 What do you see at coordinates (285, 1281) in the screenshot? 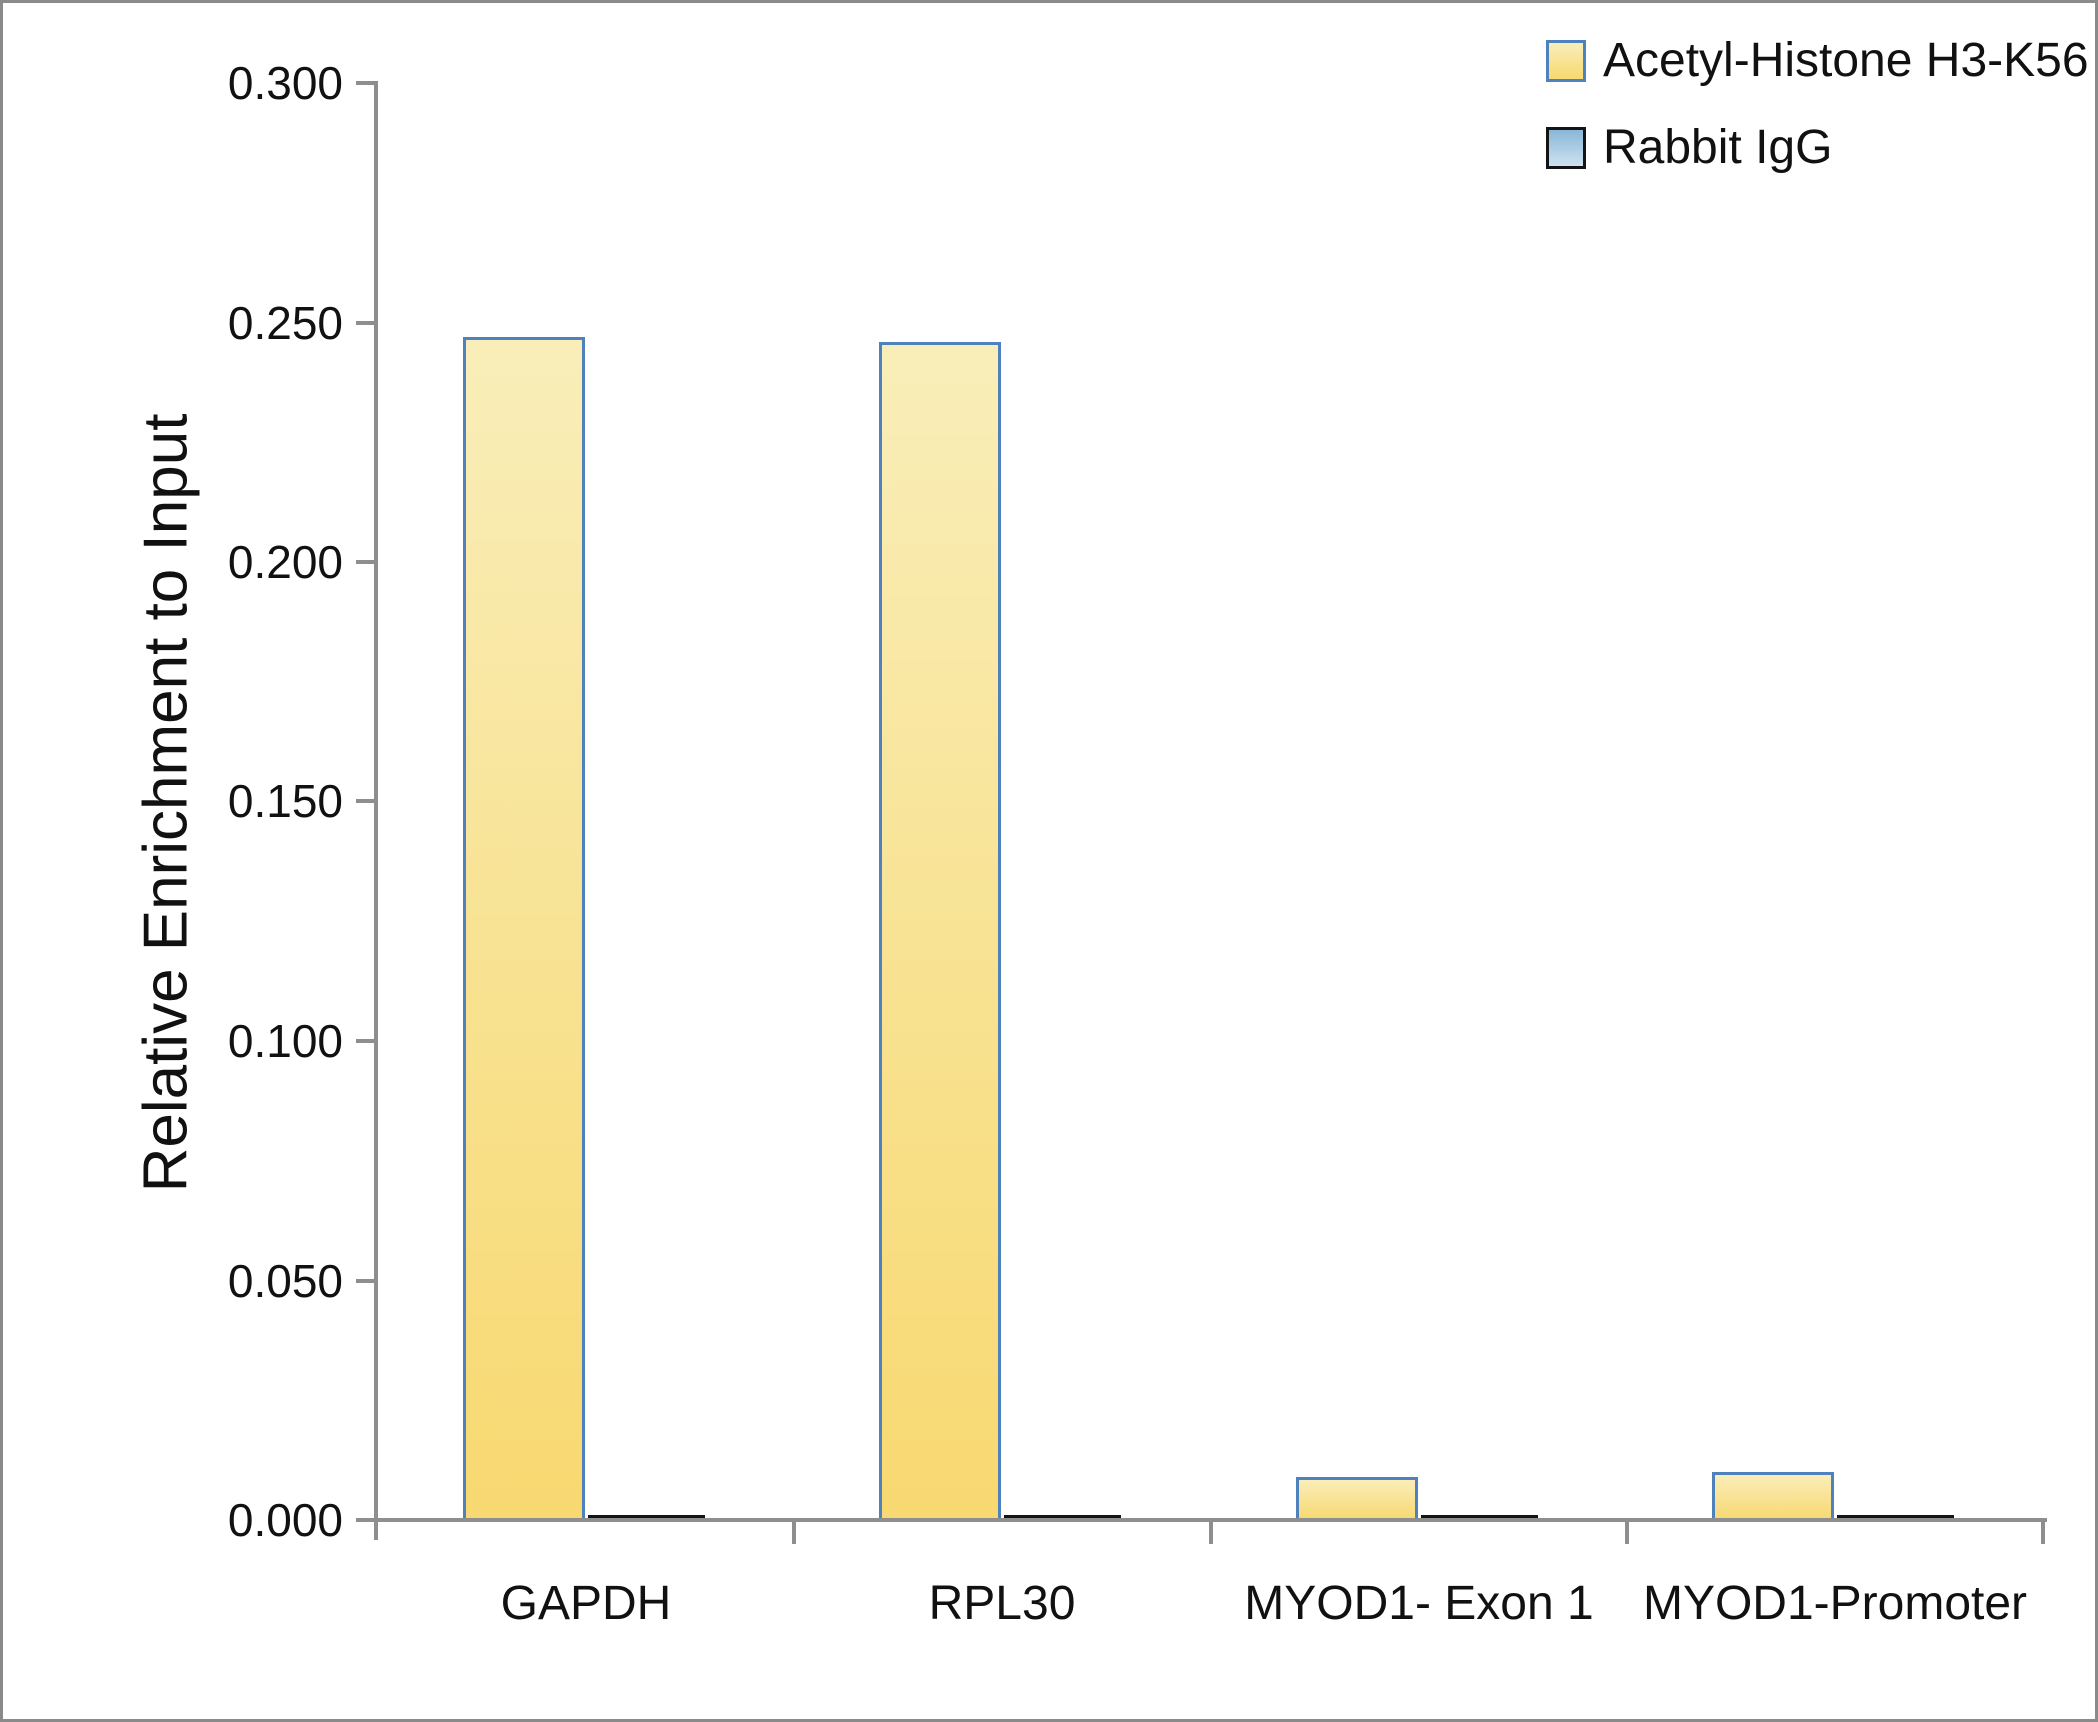
I see `y-tick-label: 0.050` at bounding box center [285, 1281].